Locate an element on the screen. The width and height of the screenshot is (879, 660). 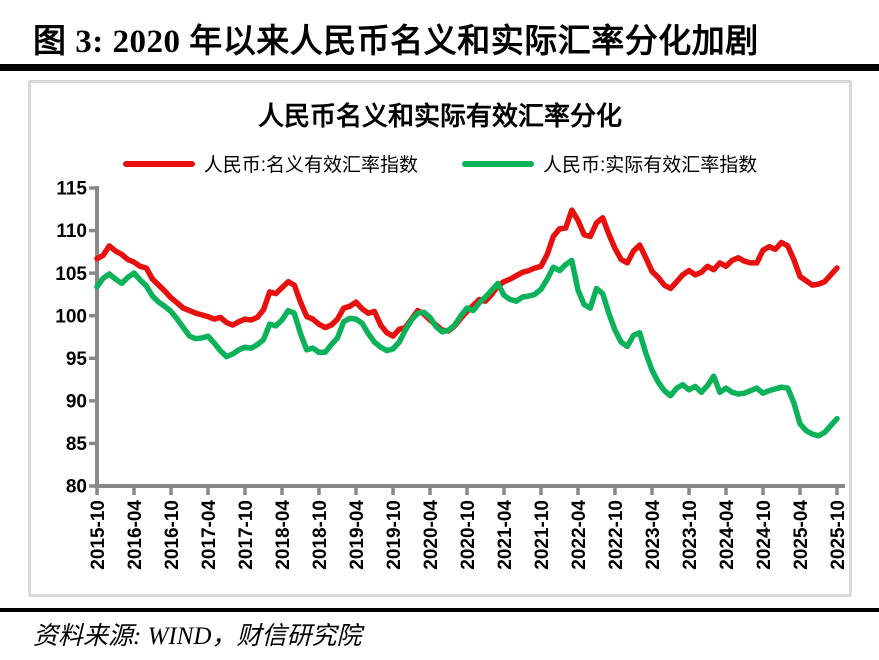
legend-line-real is located at coordinates (498, 163).